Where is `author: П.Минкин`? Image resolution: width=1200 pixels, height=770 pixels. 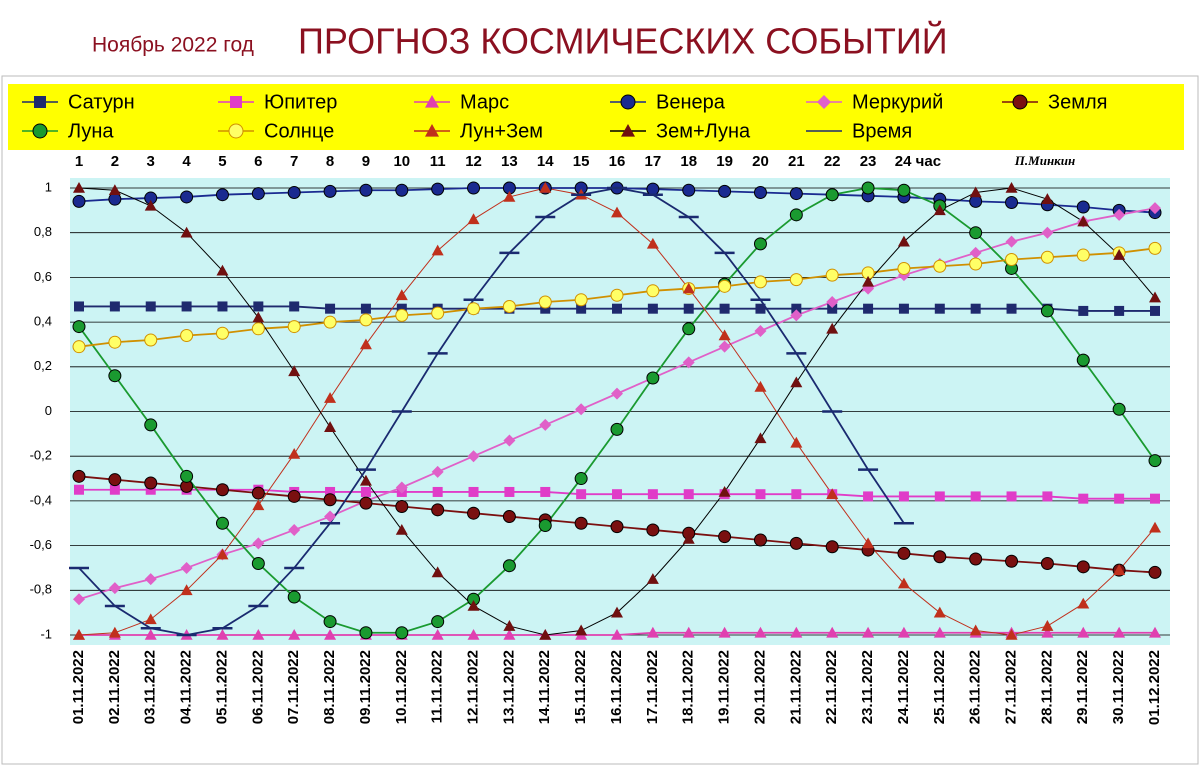
author: П.Минкин is located at coordinates (1044, 160).